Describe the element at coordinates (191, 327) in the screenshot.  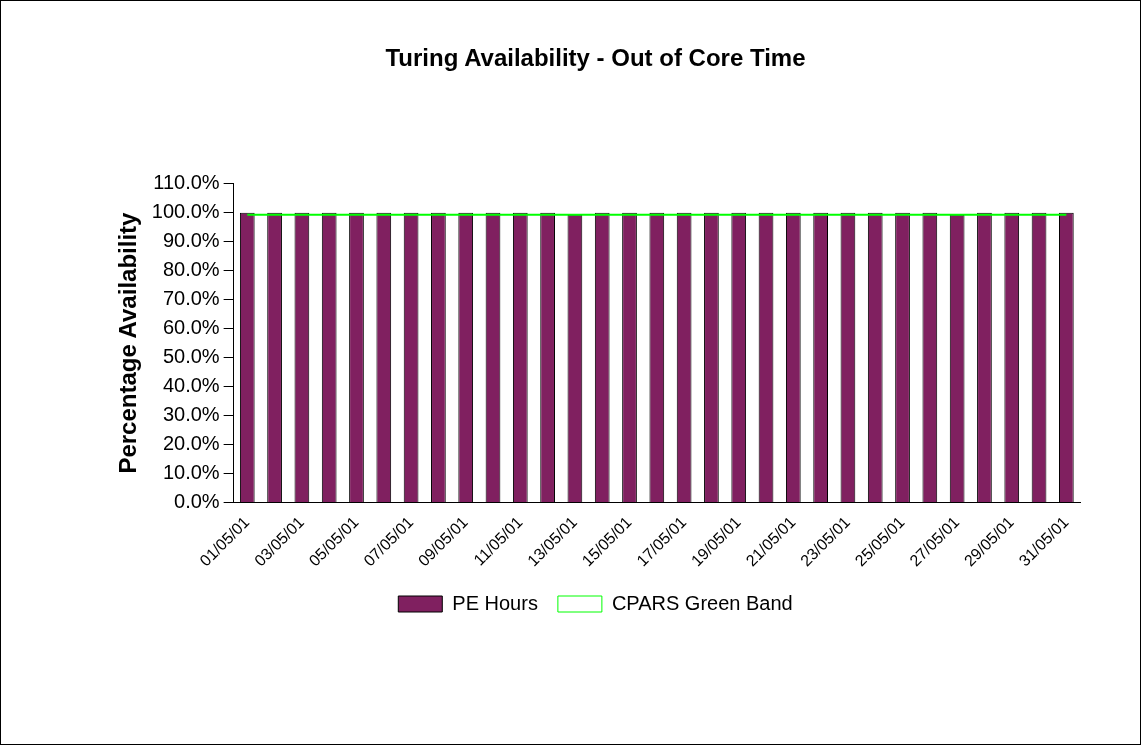
I see `y-tick-label: 60.0%` at that location.